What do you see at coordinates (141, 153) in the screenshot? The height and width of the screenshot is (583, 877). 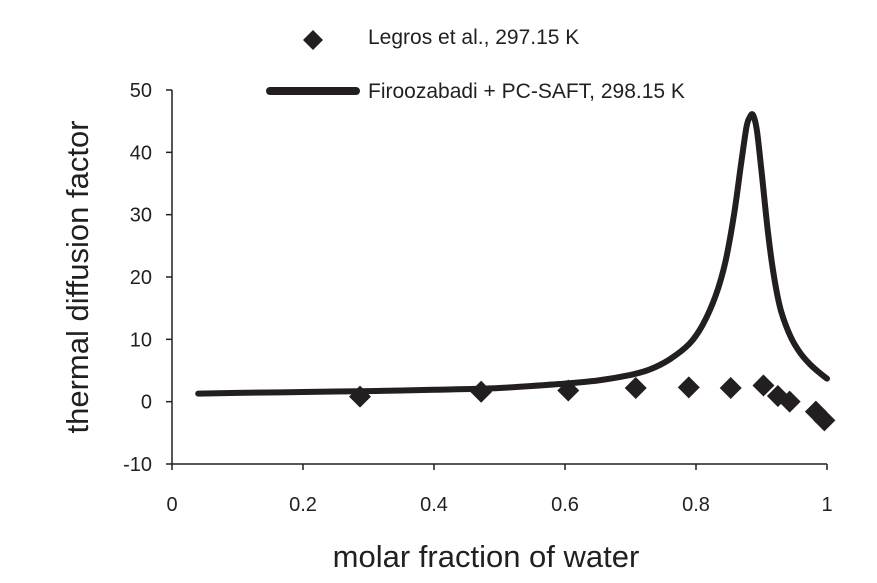 I see `y-tick-label: 40` at bounding box center [141, 153].